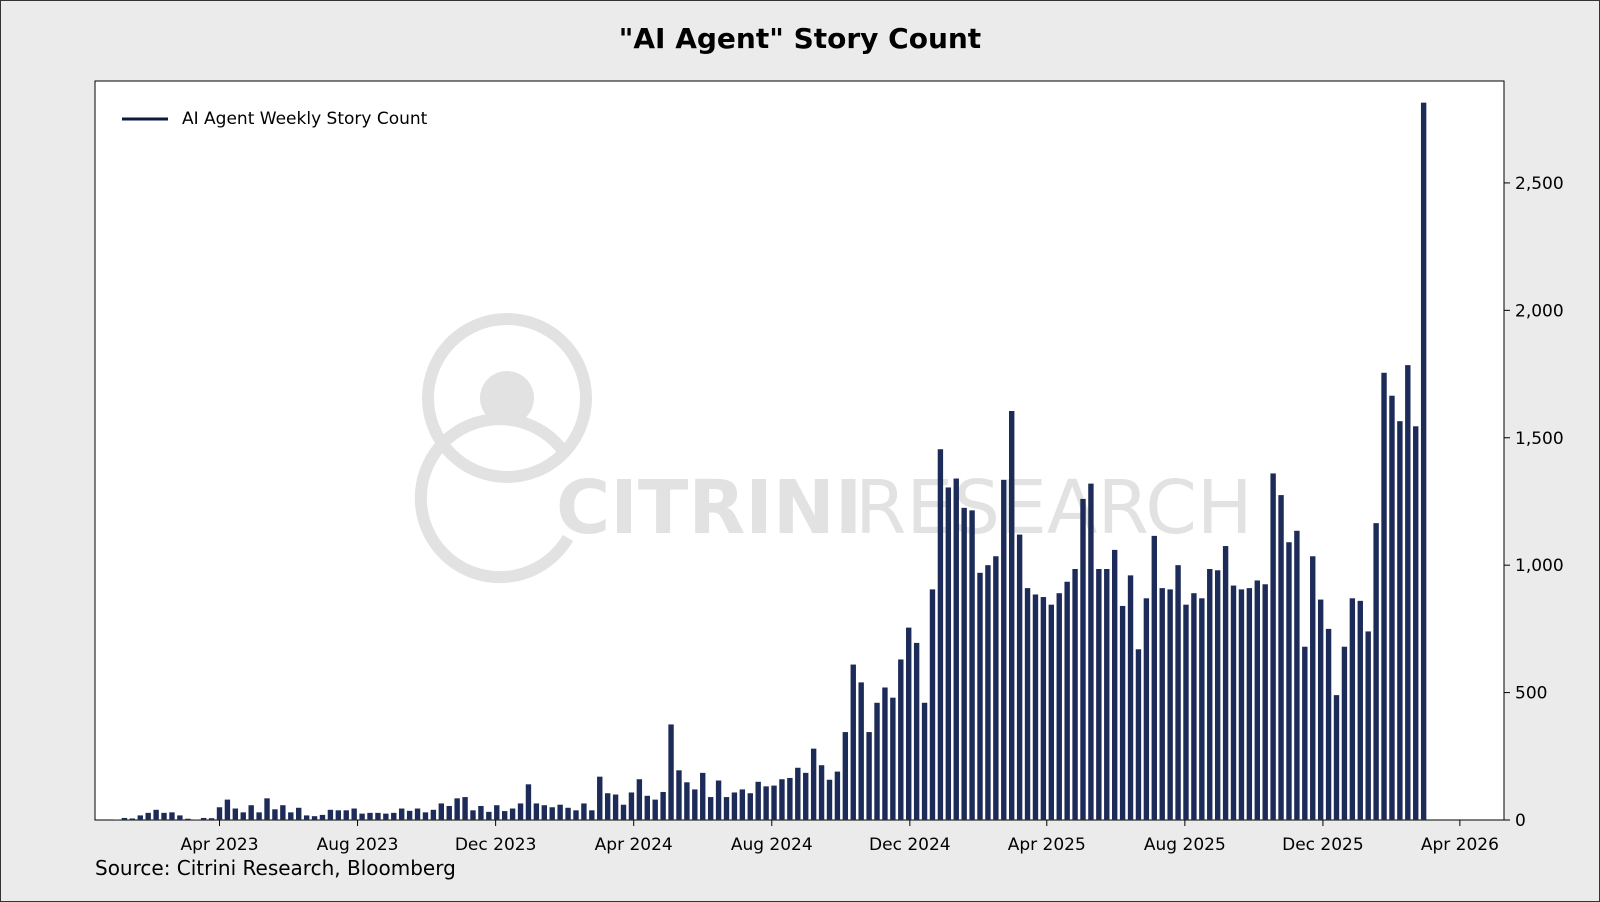 This screenshot has height=902, width=1600. Describe the element at coordinates (1539, 566) in the screenshot. I see `y-tick-label: 1,000` at that location.